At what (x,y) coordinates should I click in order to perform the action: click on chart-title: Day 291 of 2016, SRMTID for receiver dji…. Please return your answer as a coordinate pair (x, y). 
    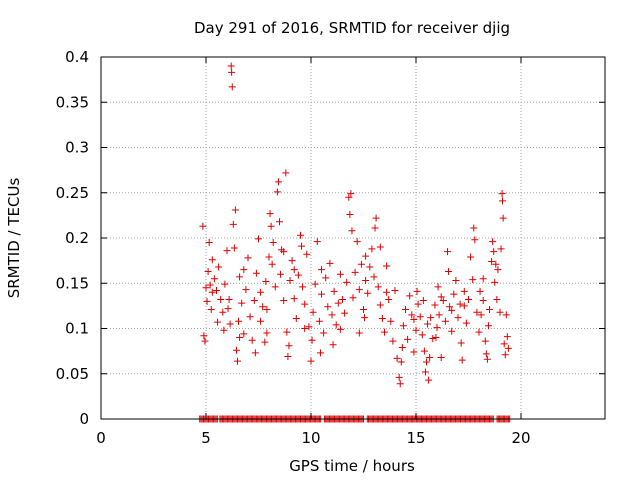
    Looking at the image, I should click on (352, 28).